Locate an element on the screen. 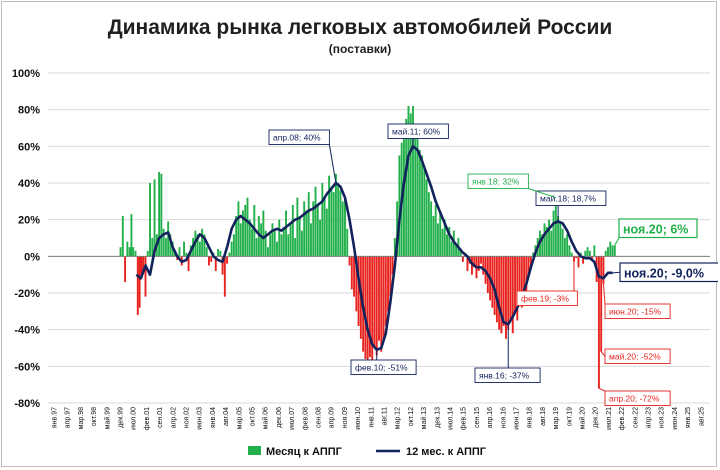  annotation-label: ноя.20; -9,0% is located at coordinates (664, 274).